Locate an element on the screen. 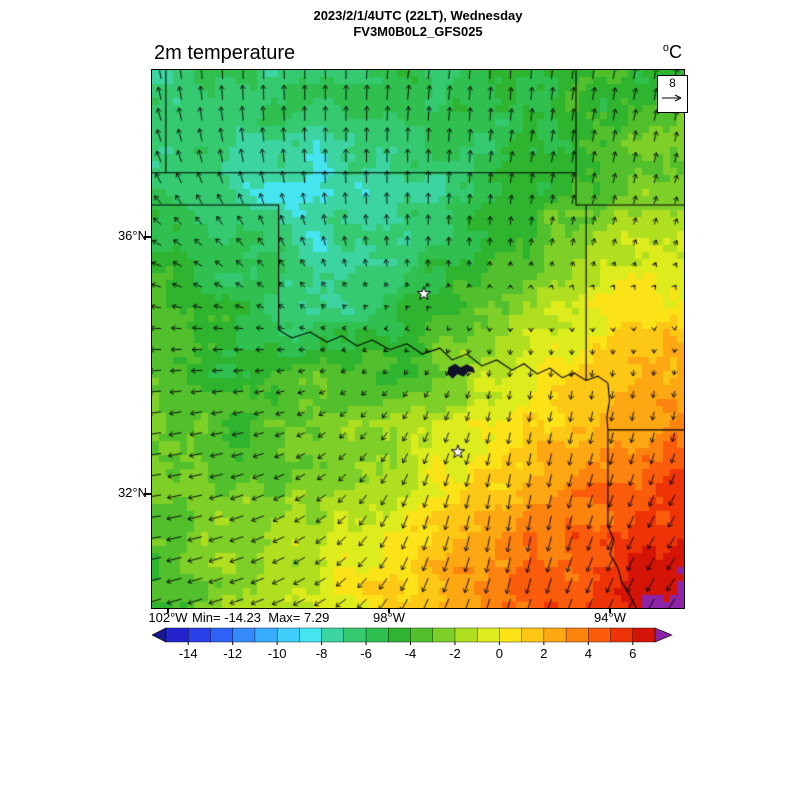 The height and width of the screenshot is (800, 800). colorbar-tick-label: -2 is located at coordinates (455, 653).